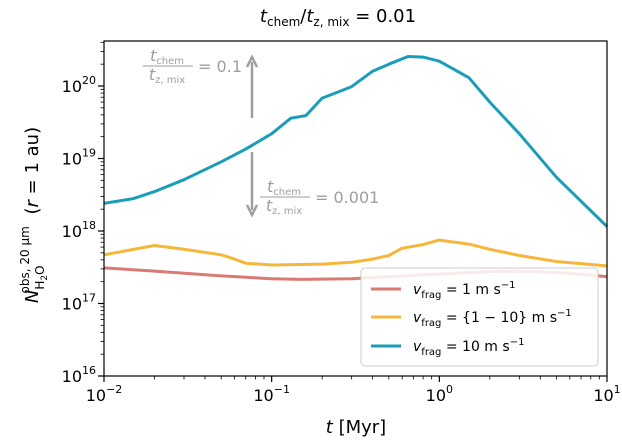 The height and width of the screenshot is (443, 622). Describe the element at coordinates (79, 375) in the screenshot. I see `y-tick-label: 1016` at that location.